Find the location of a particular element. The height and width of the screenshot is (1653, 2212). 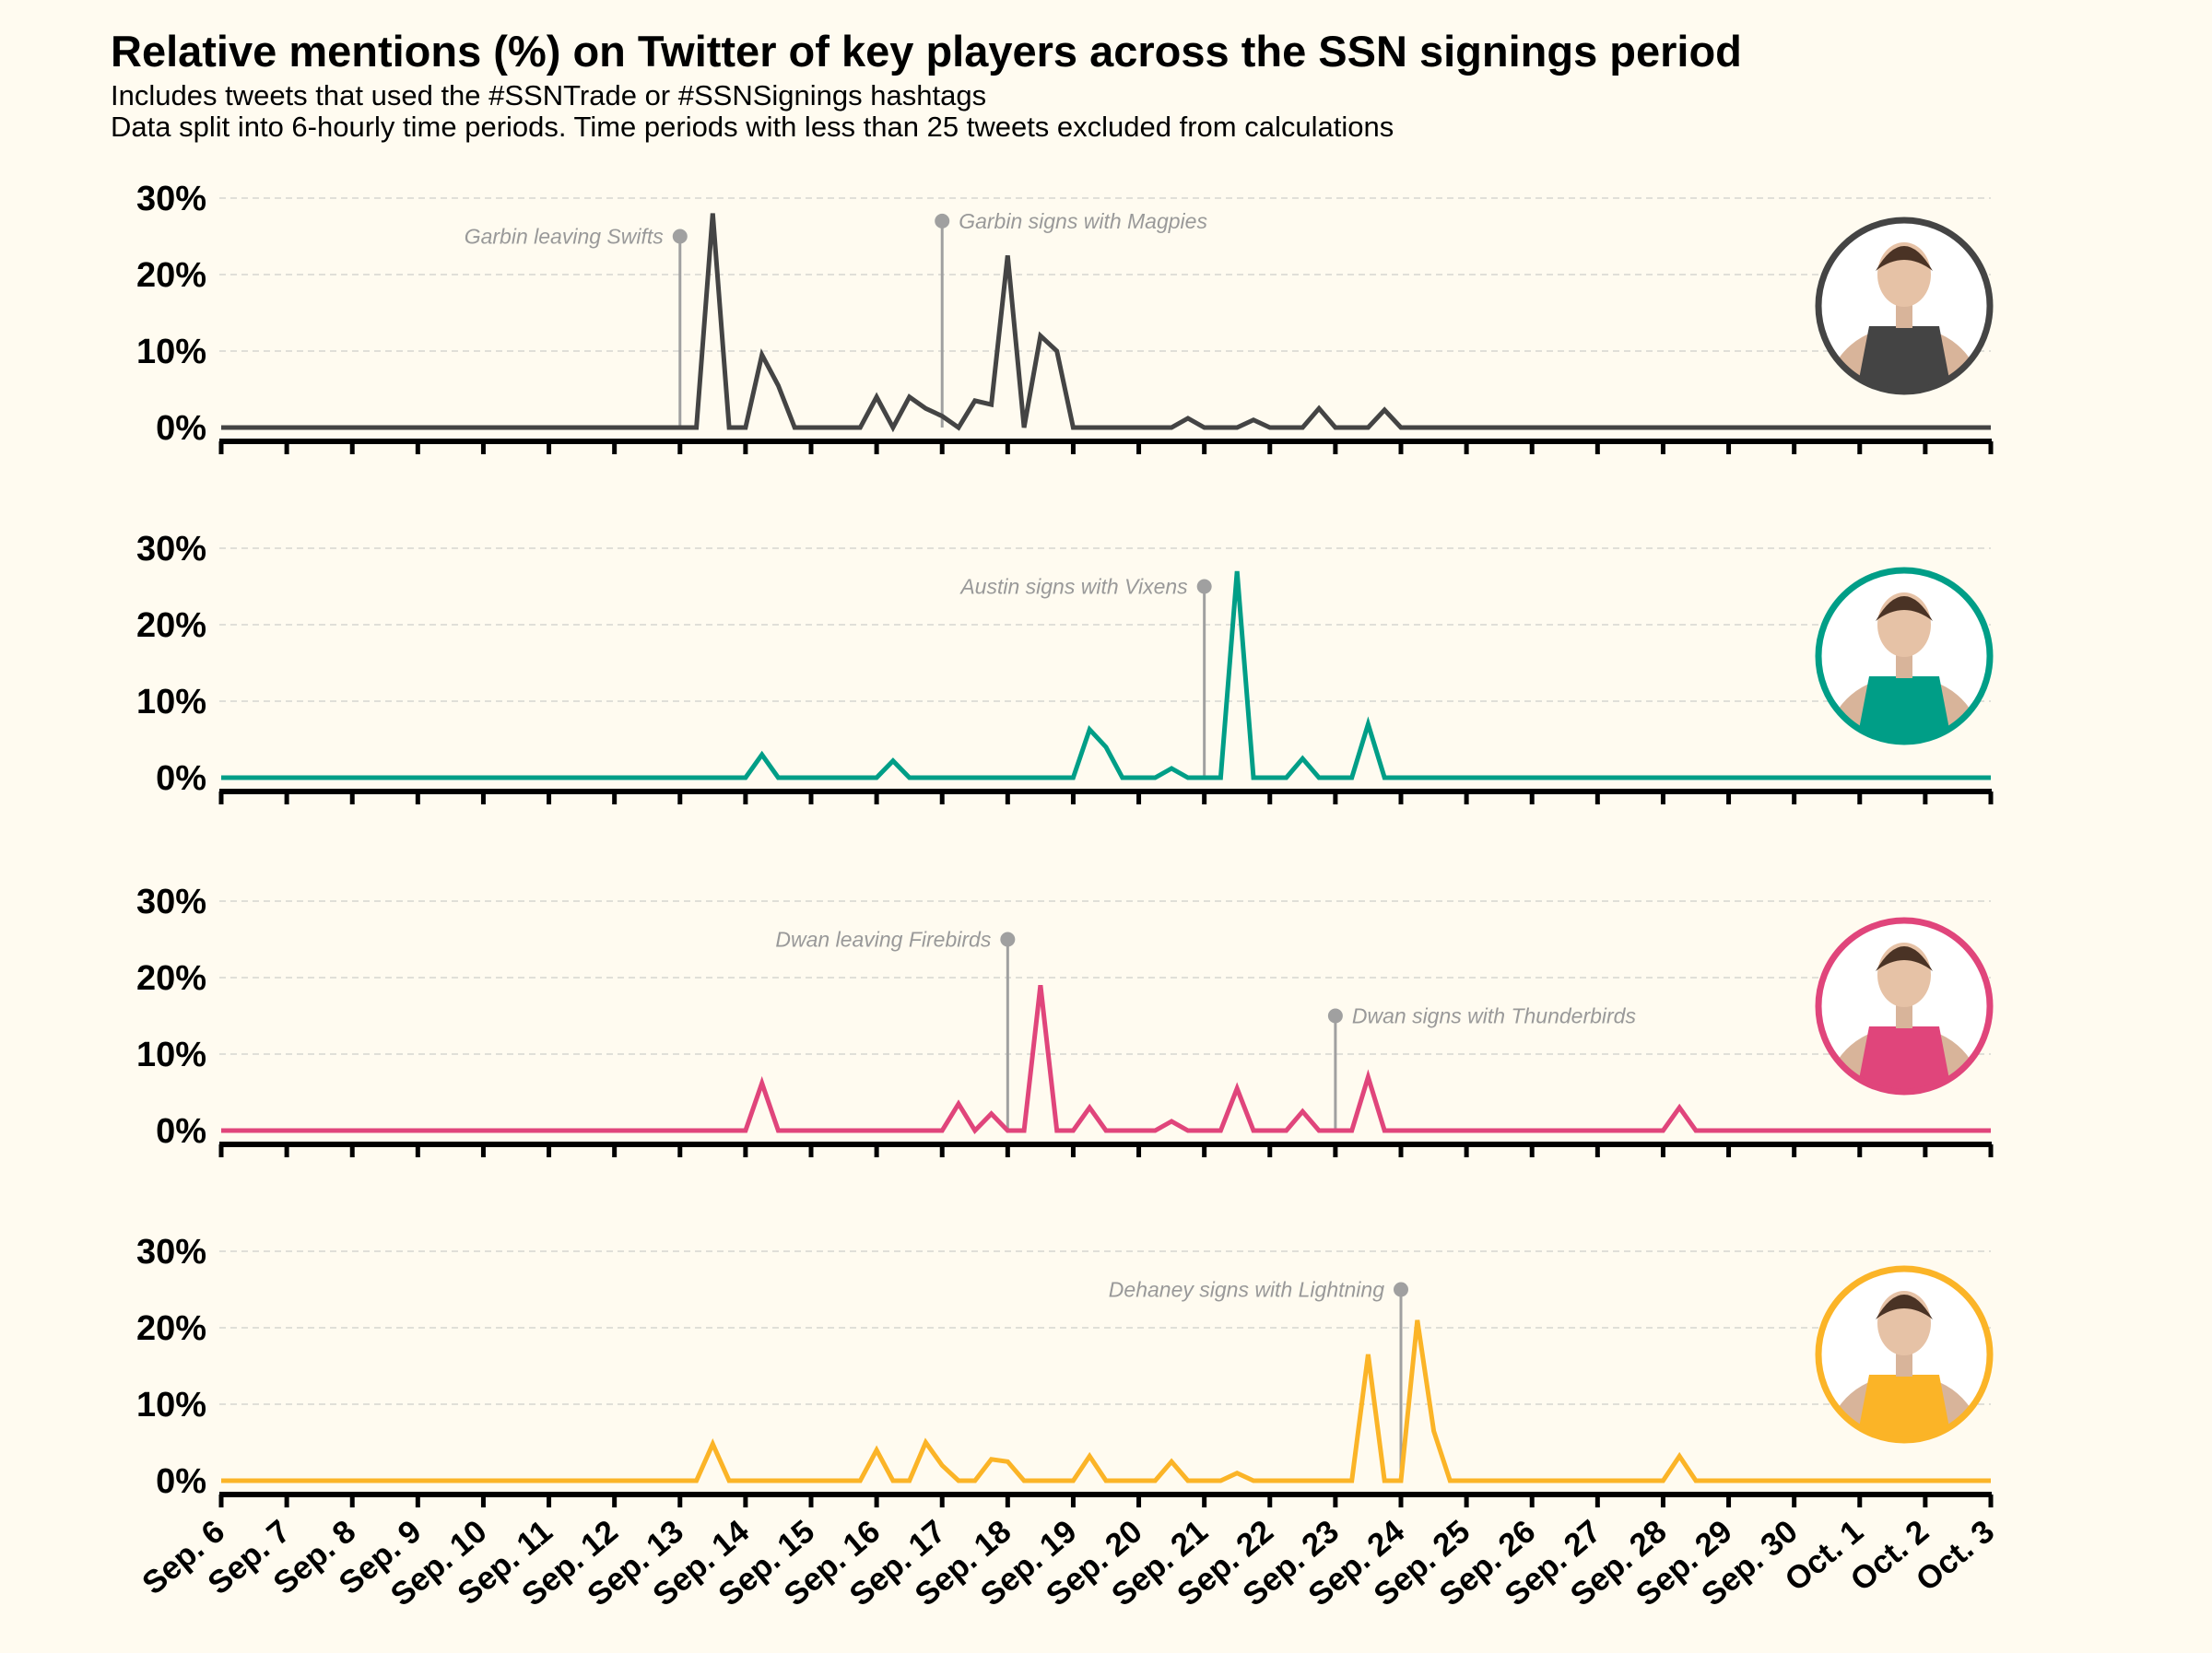

annotation: Garbin leaving Swifts is located at coordinates (576, 326).